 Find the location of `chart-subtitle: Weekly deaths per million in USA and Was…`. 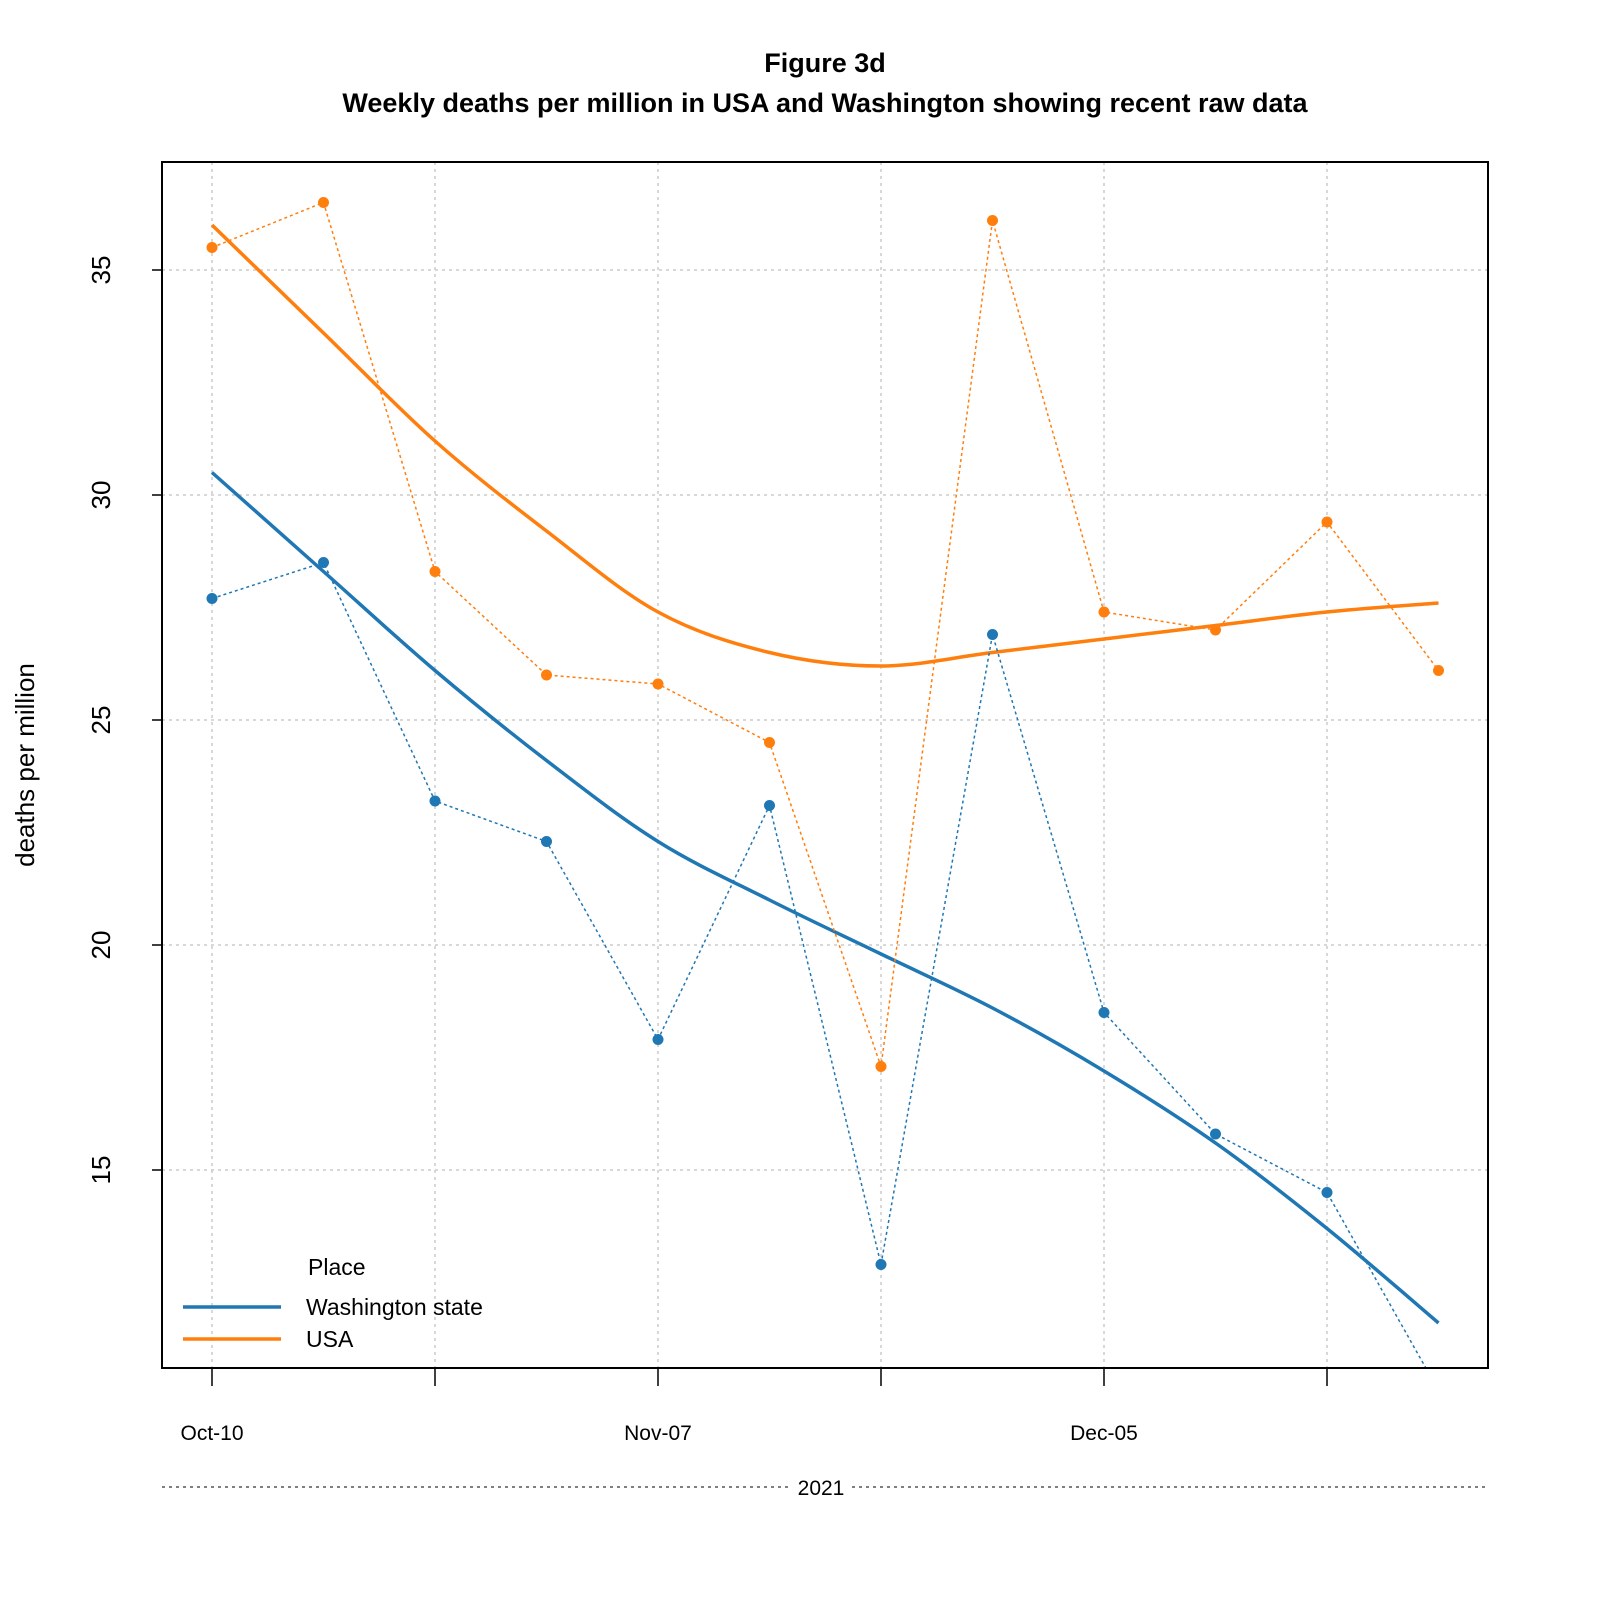

chart-subtitle: Weekly deaths per million in USA and Was… is located at coordinates (825, 103).